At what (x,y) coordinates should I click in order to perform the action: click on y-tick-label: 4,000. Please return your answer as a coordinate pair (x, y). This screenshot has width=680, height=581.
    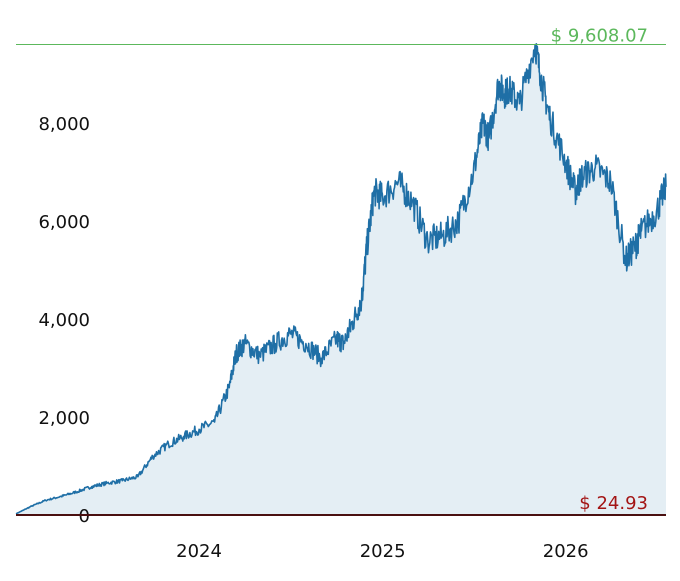
    Looking at the image, I should click on (64, 320).